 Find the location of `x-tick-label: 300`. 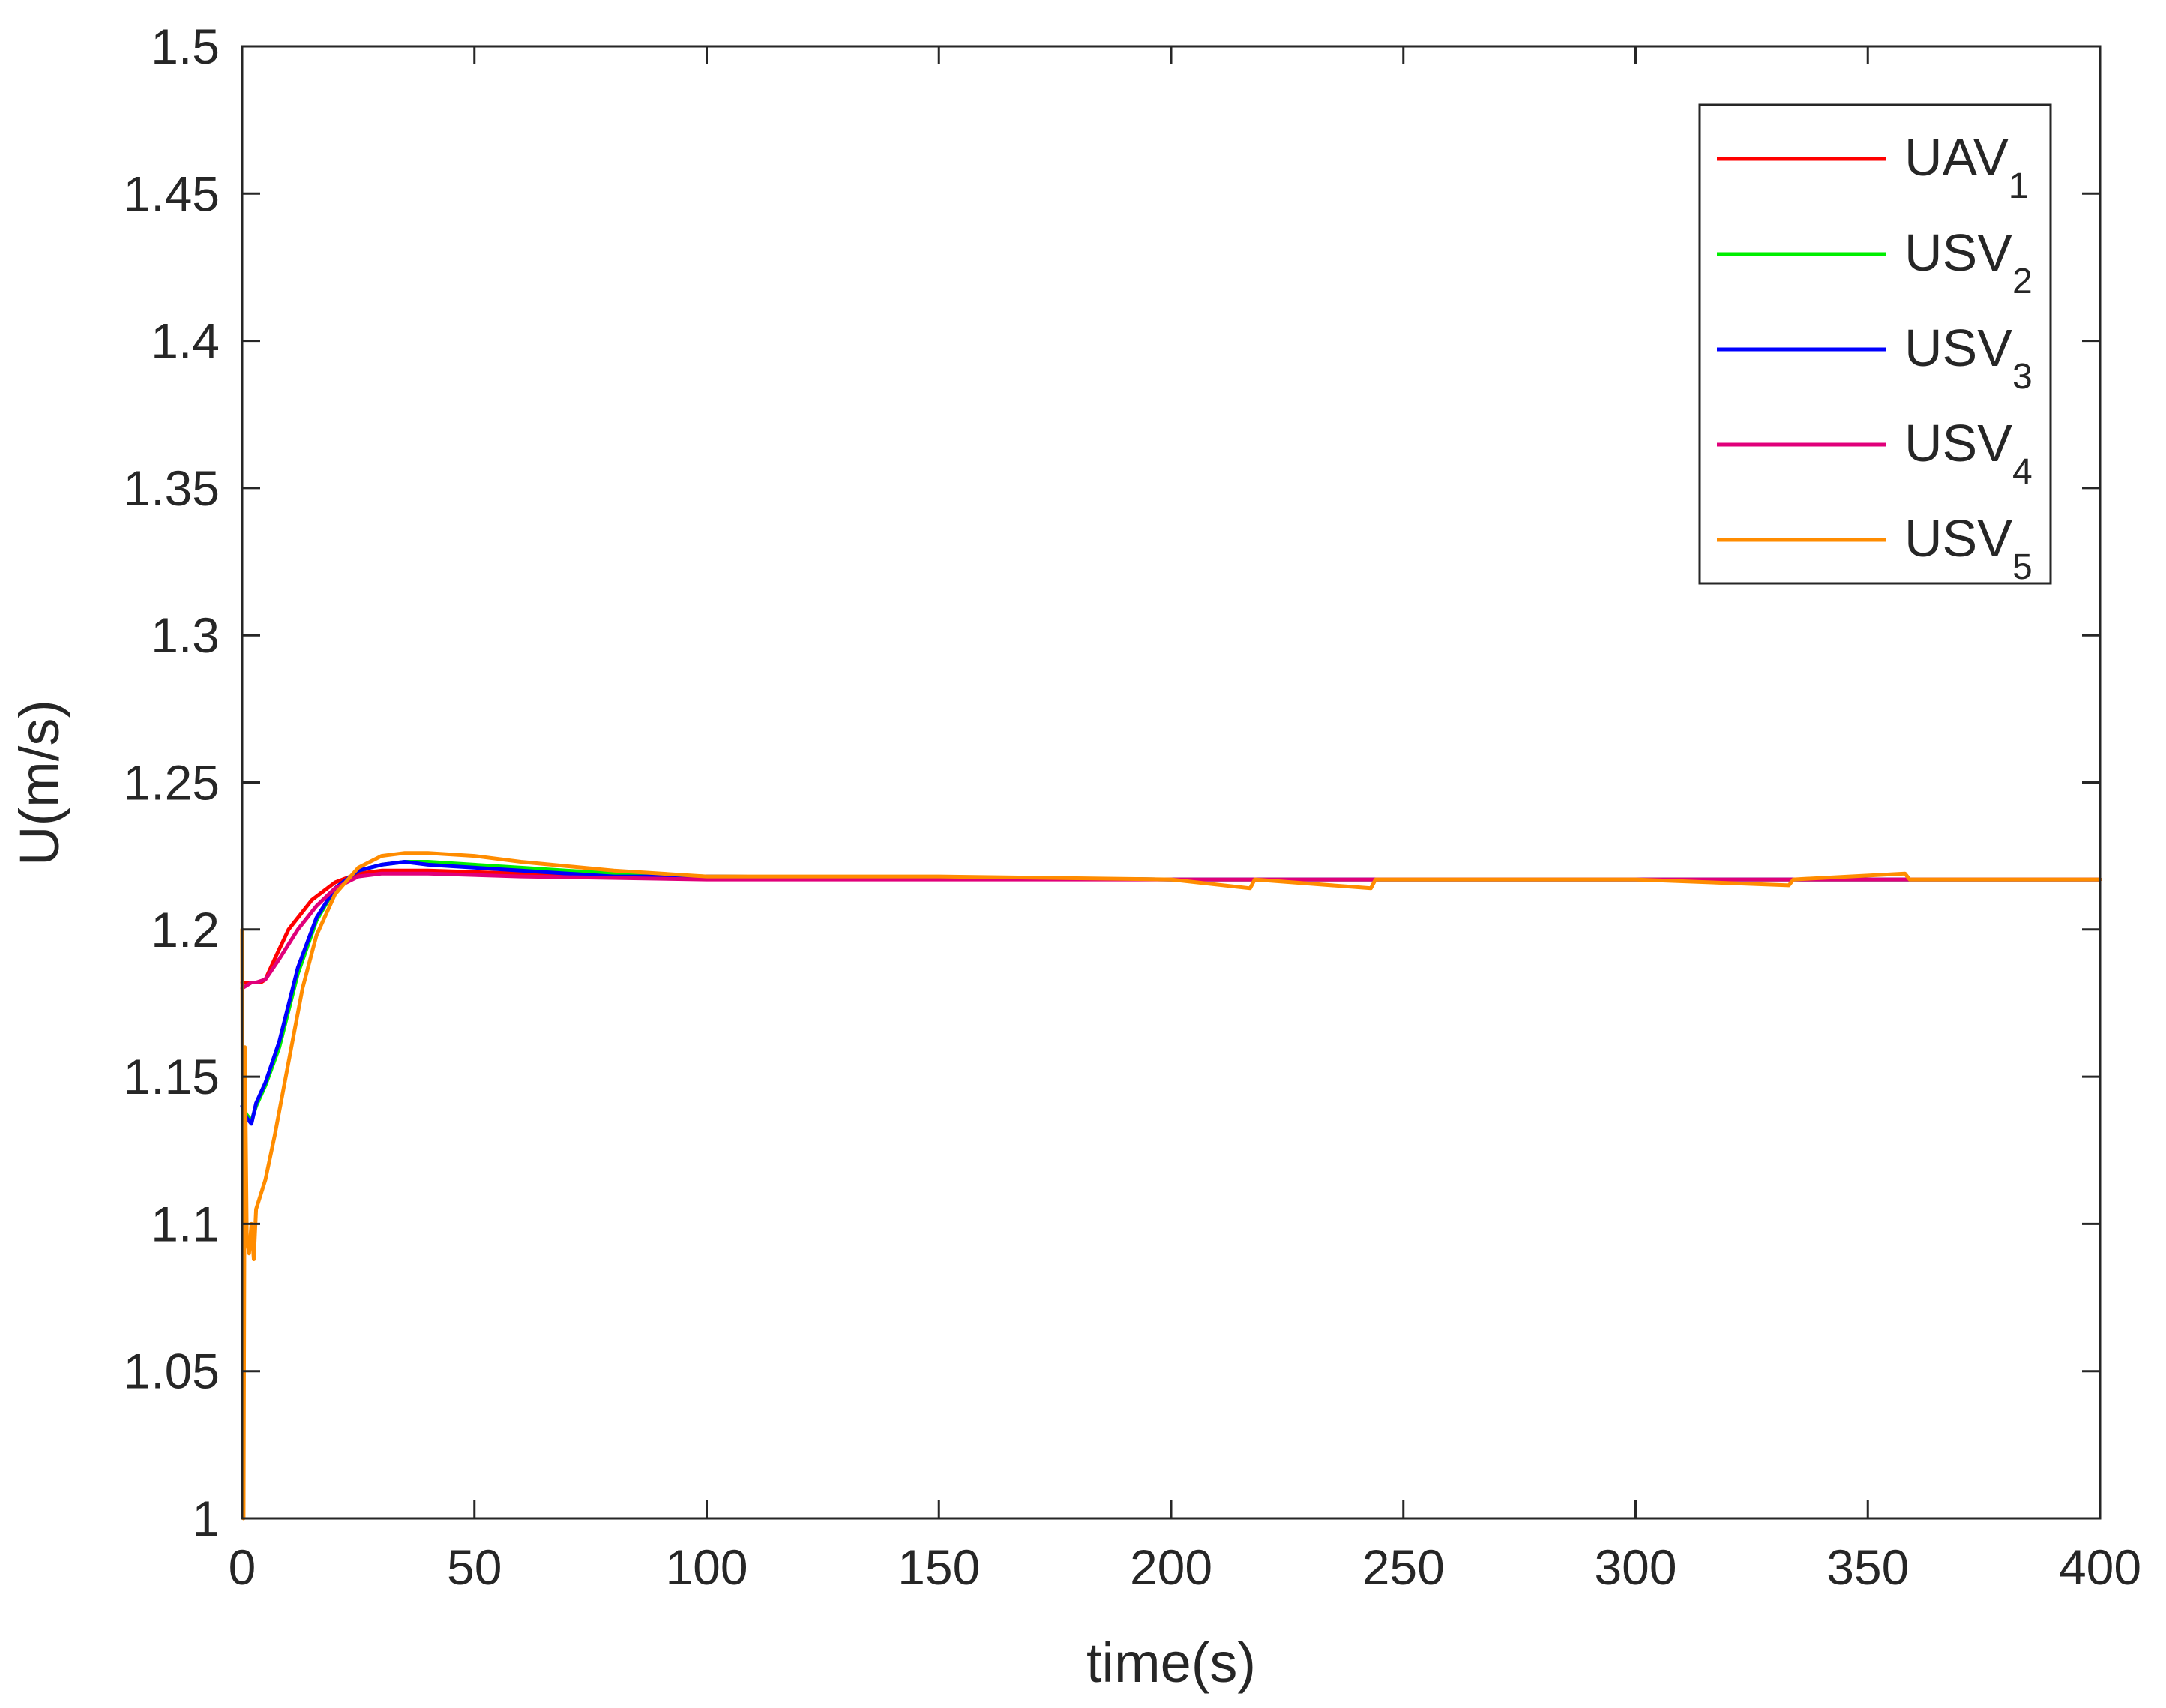

x-tick-label: 300 is located at coordinates (1635, 1567).